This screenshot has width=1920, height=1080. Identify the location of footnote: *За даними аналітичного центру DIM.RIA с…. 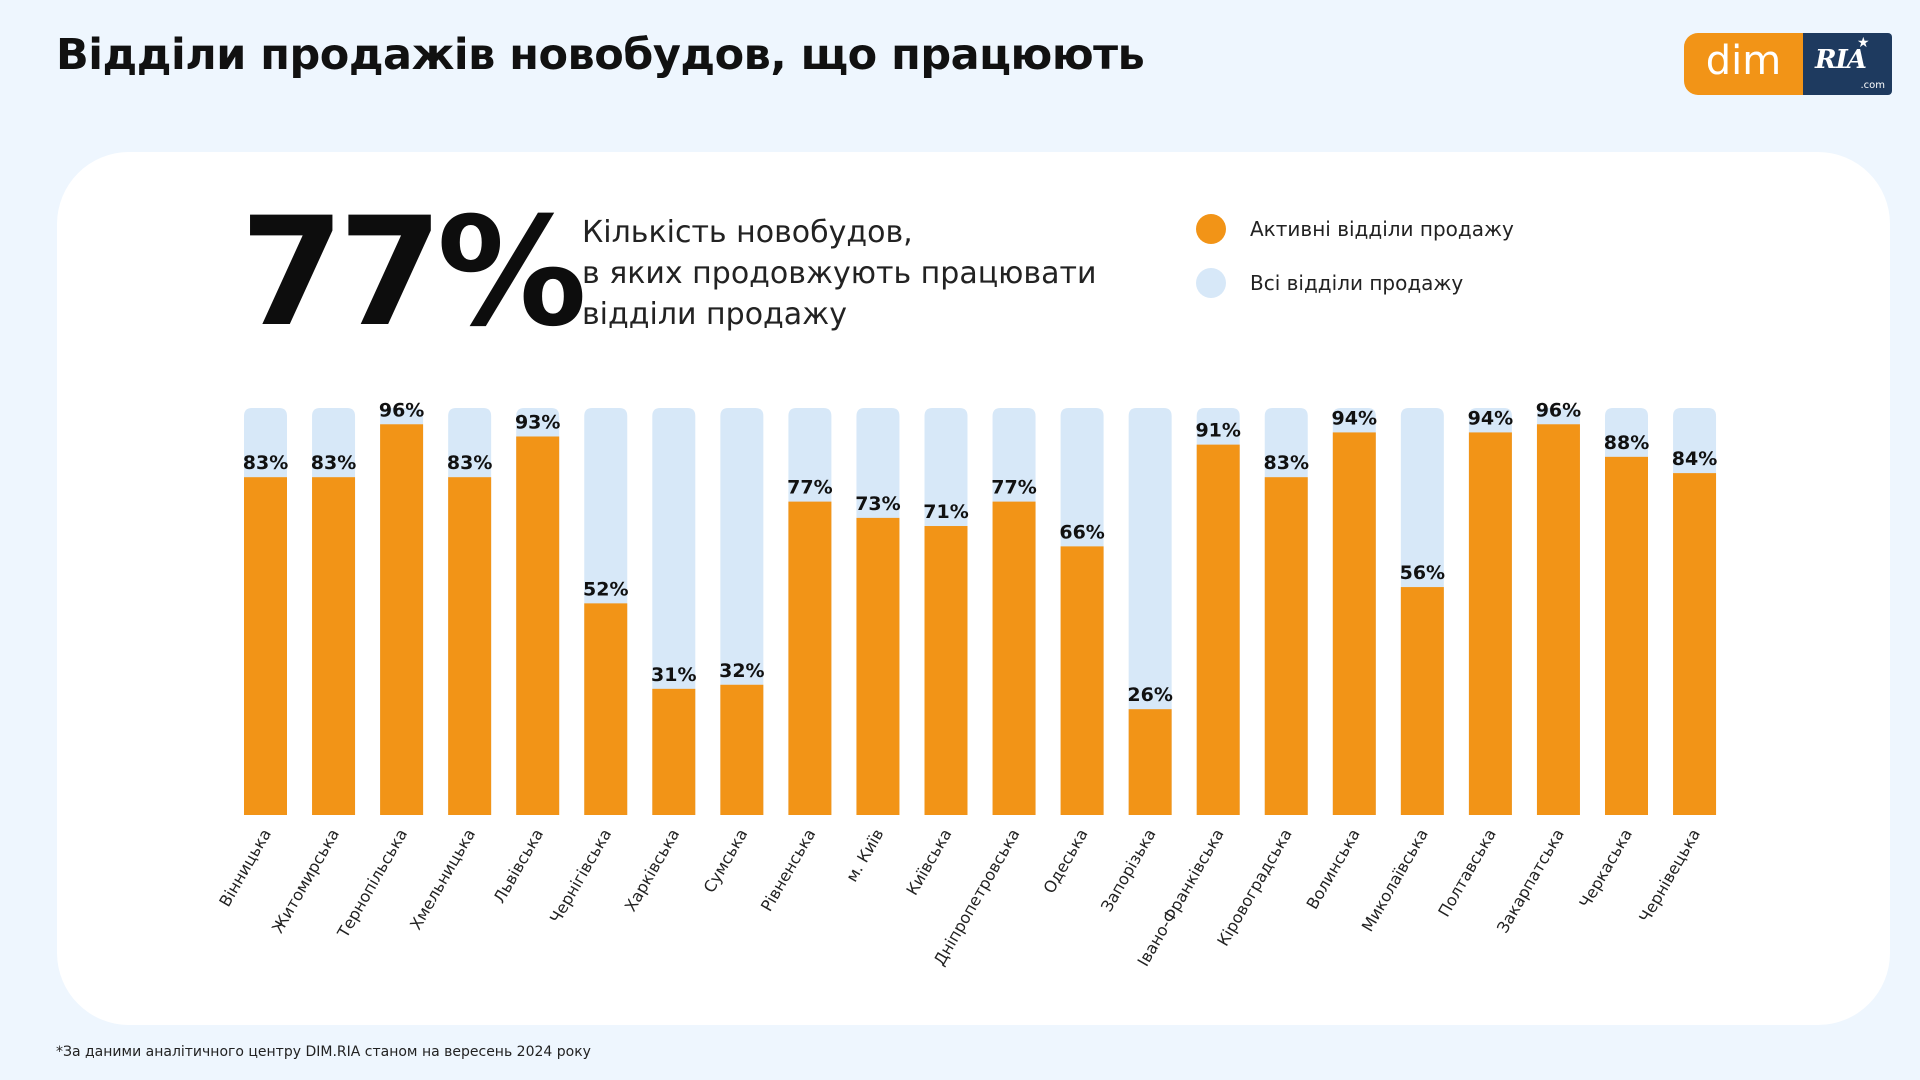
(323, 1052).